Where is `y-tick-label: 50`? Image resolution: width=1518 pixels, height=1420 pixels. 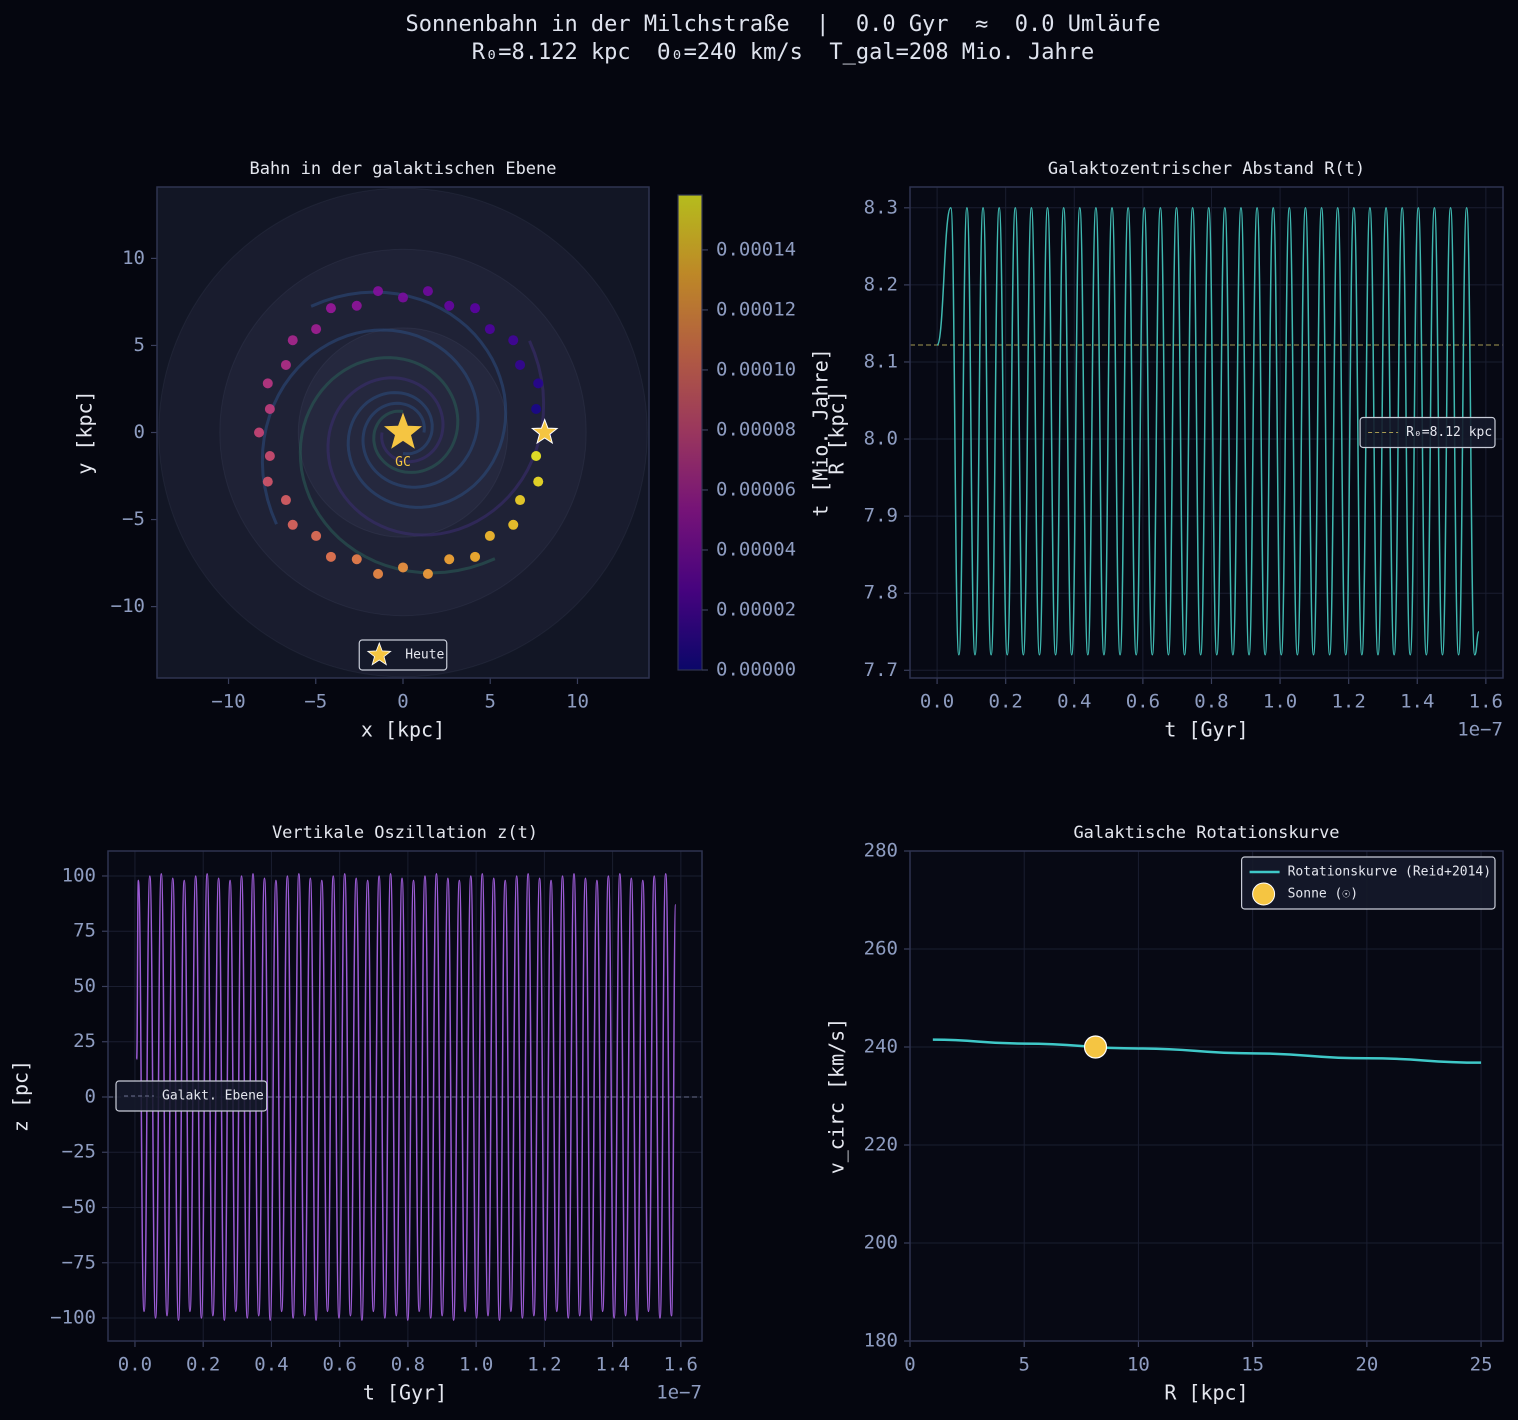 y-tick-label: 50 is located at coordinates (84, 986).